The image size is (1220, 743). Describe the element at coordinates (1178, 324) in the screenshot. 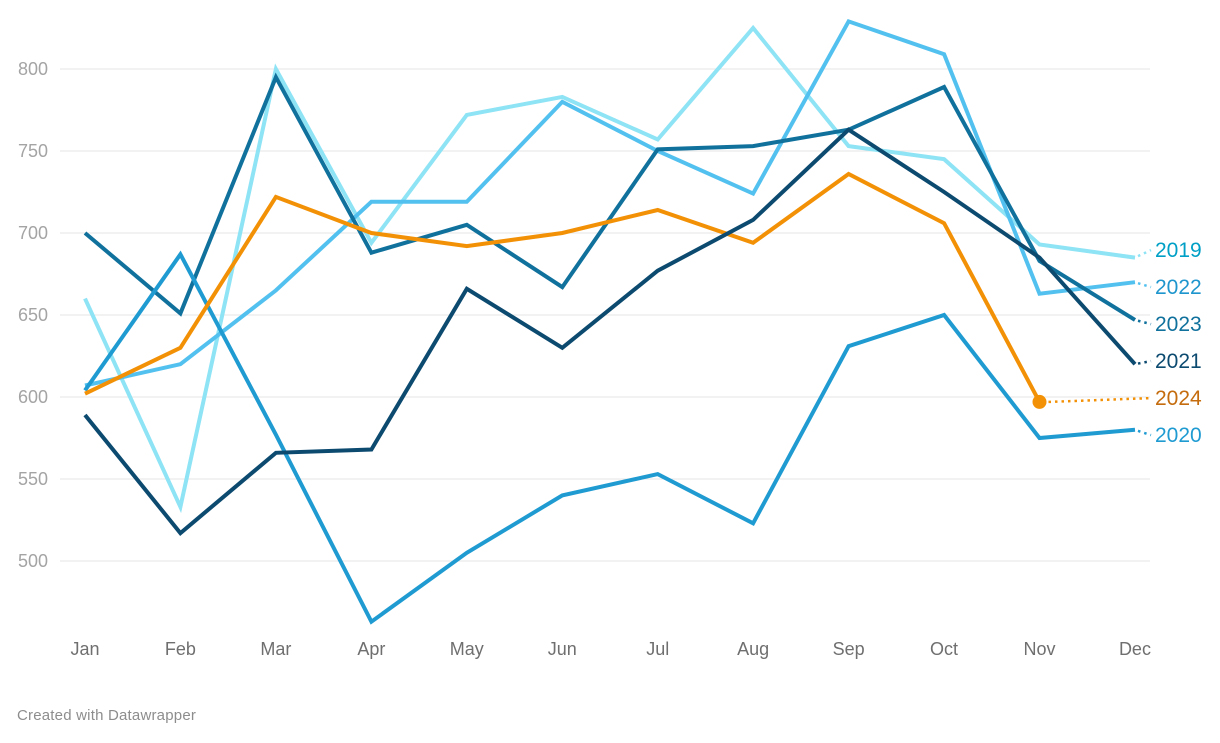

I see `series-label-2023: 2023` at that location.